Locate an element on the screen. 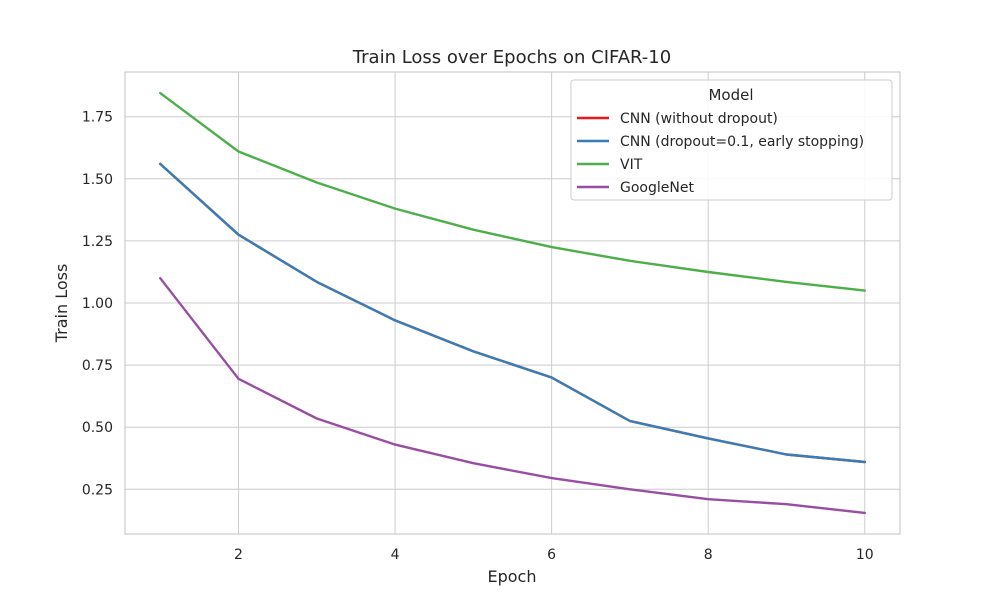 This screenshot has height=600, width=1000. legend-box is located at coordinates (731, 140).